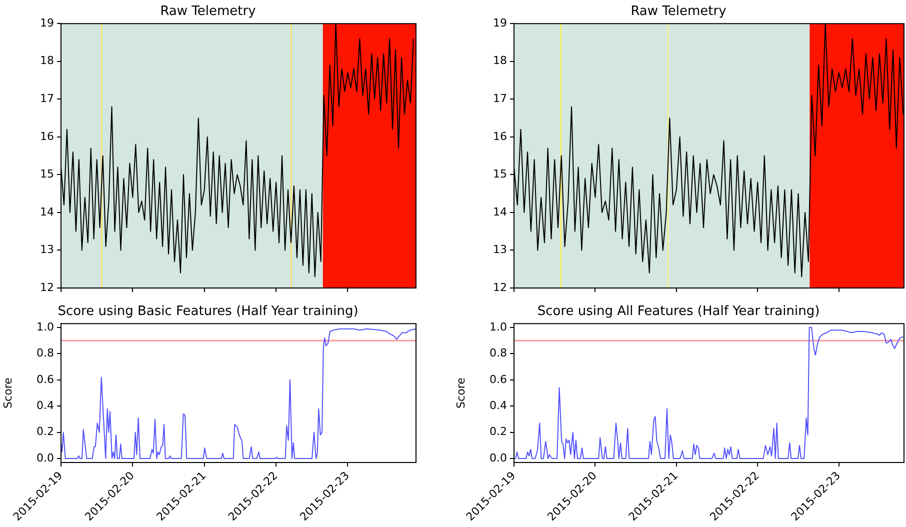 This screenshot has height=527, width=906. What do you see at coordinates (208, 312) in the screenshot?
I see `chart-title: Score using Basic Features (Half Year training)` at bounding box center [208, 312].